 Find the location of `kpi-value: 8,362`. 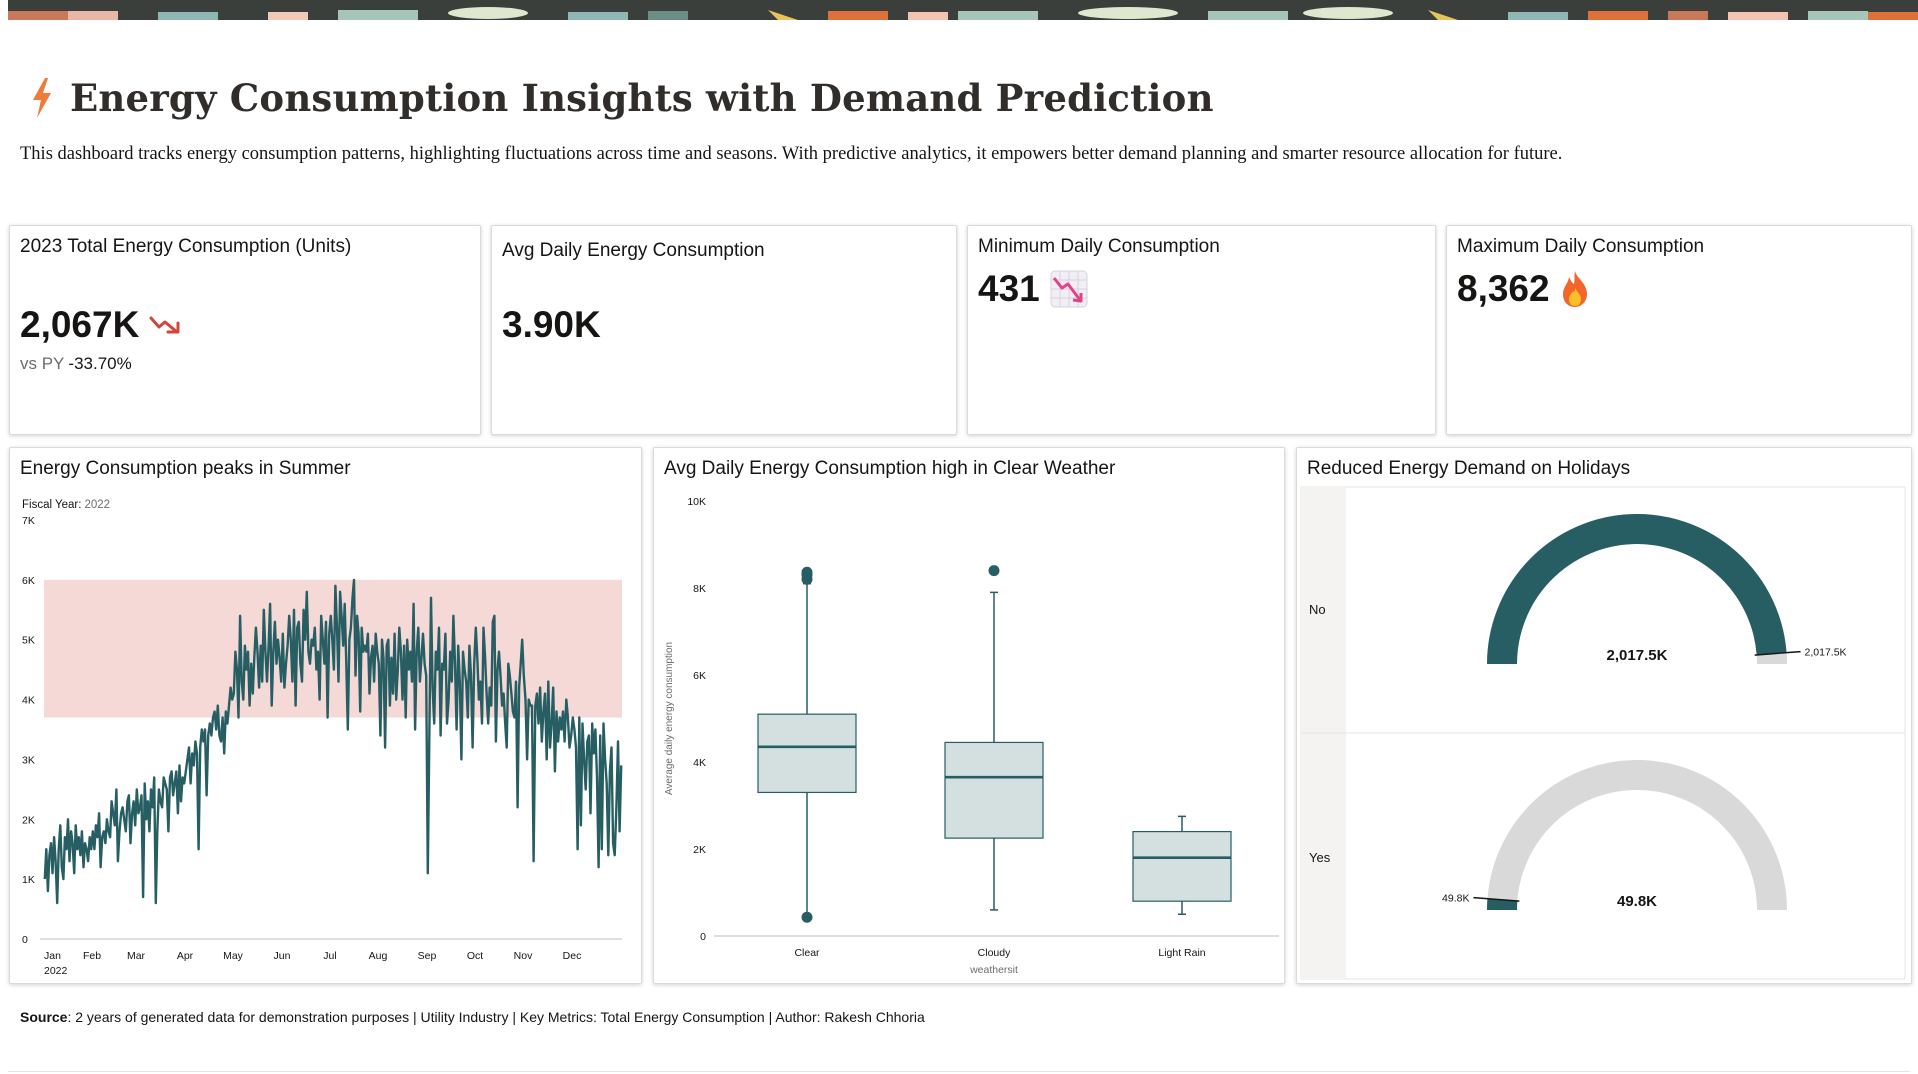

kpi-value: 8,362 is located at coordinates (1523, 289).